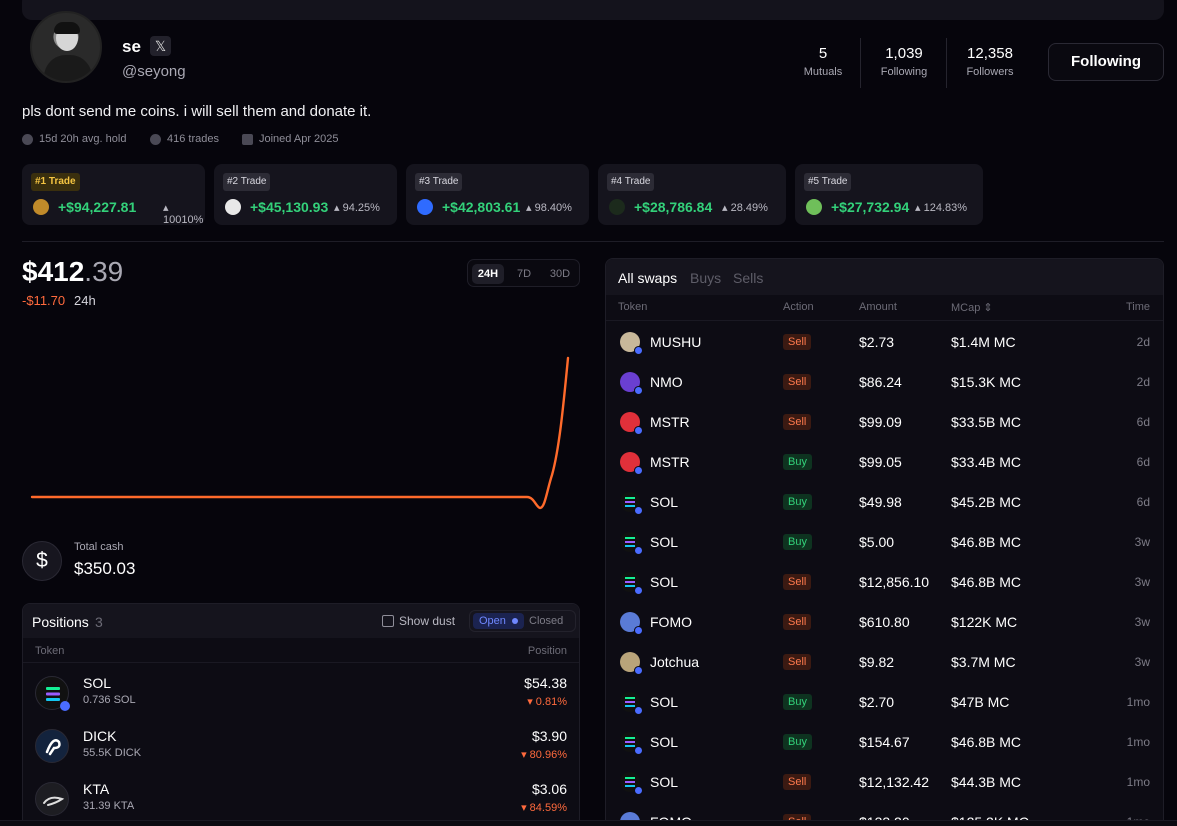  Describe the element at coordinates (50, 651) in the screenshot. I see `column-token: Token` at that location.